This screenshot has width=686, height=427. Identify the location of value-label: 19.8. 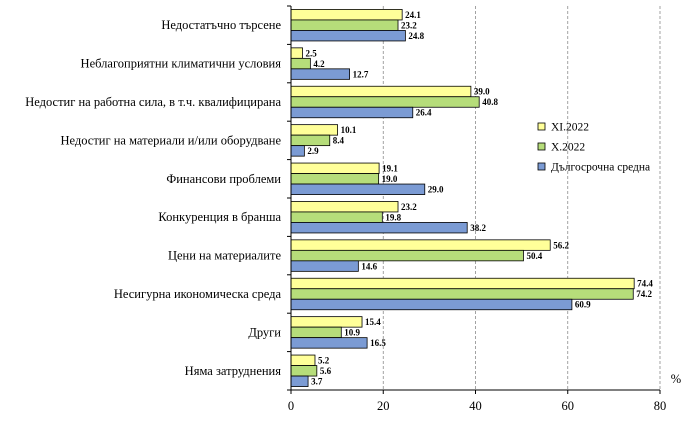
(393, 217).